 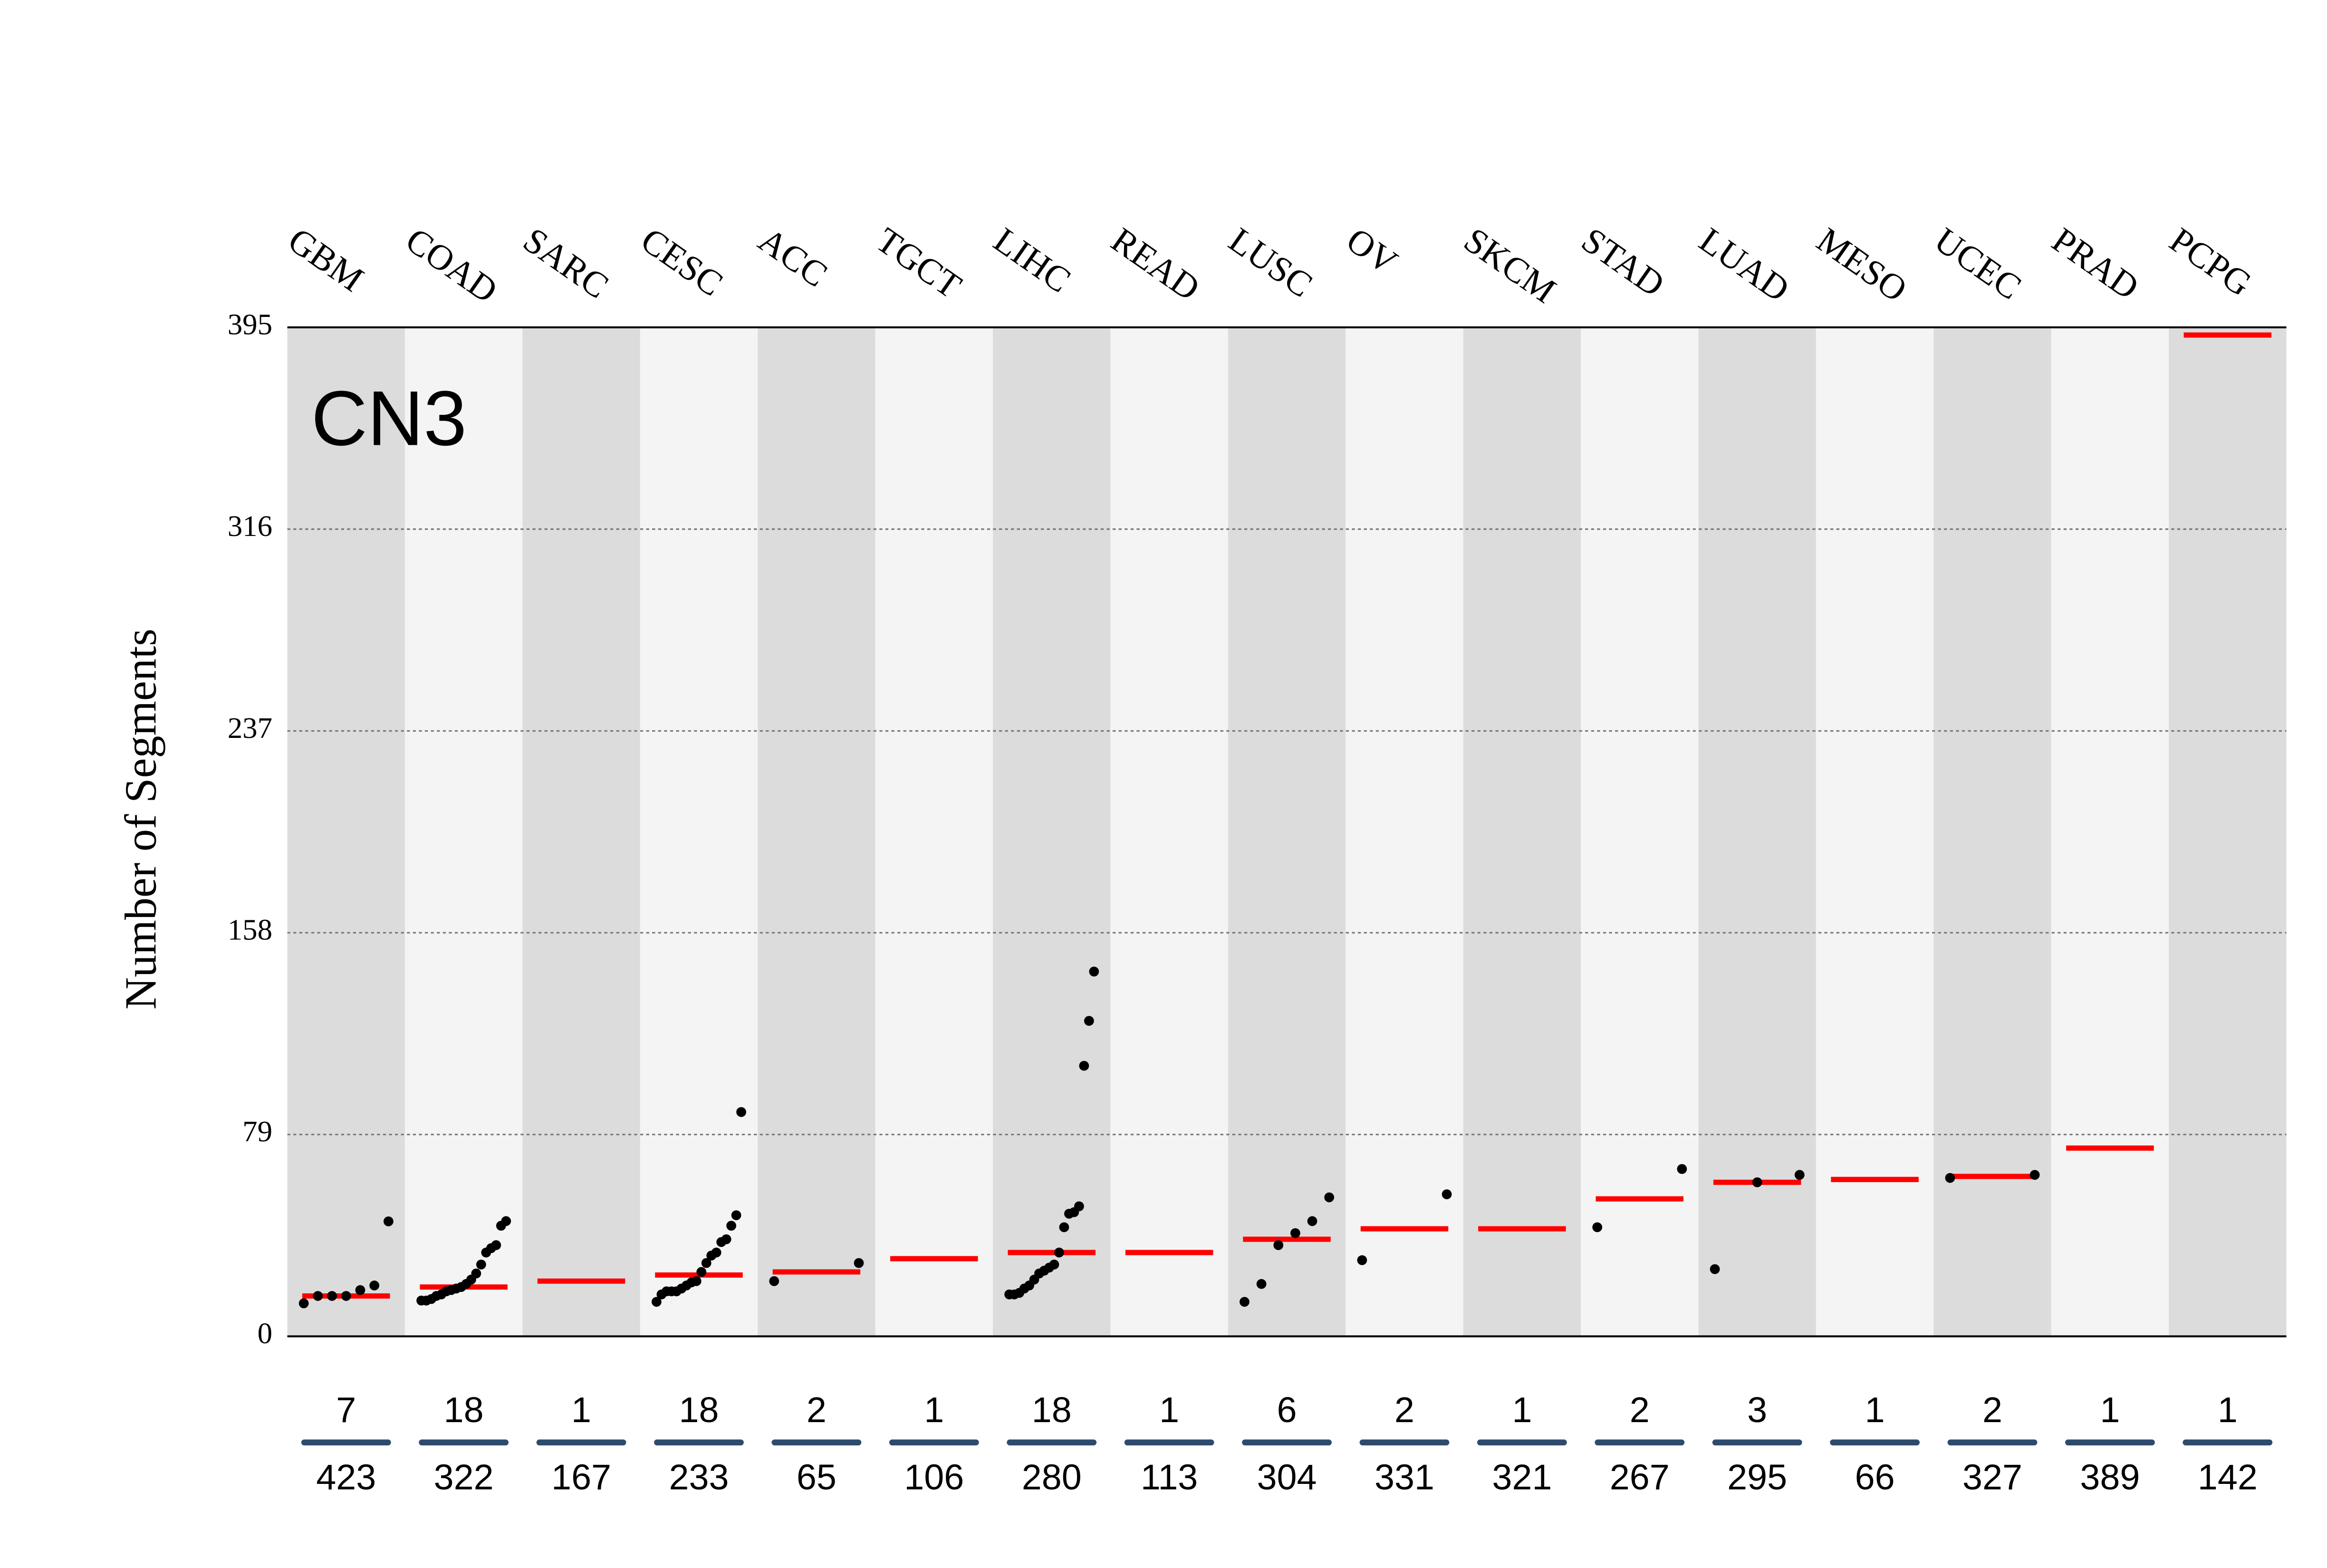 I want to click on y-tick-label: 158, so click(x=250, y=930).